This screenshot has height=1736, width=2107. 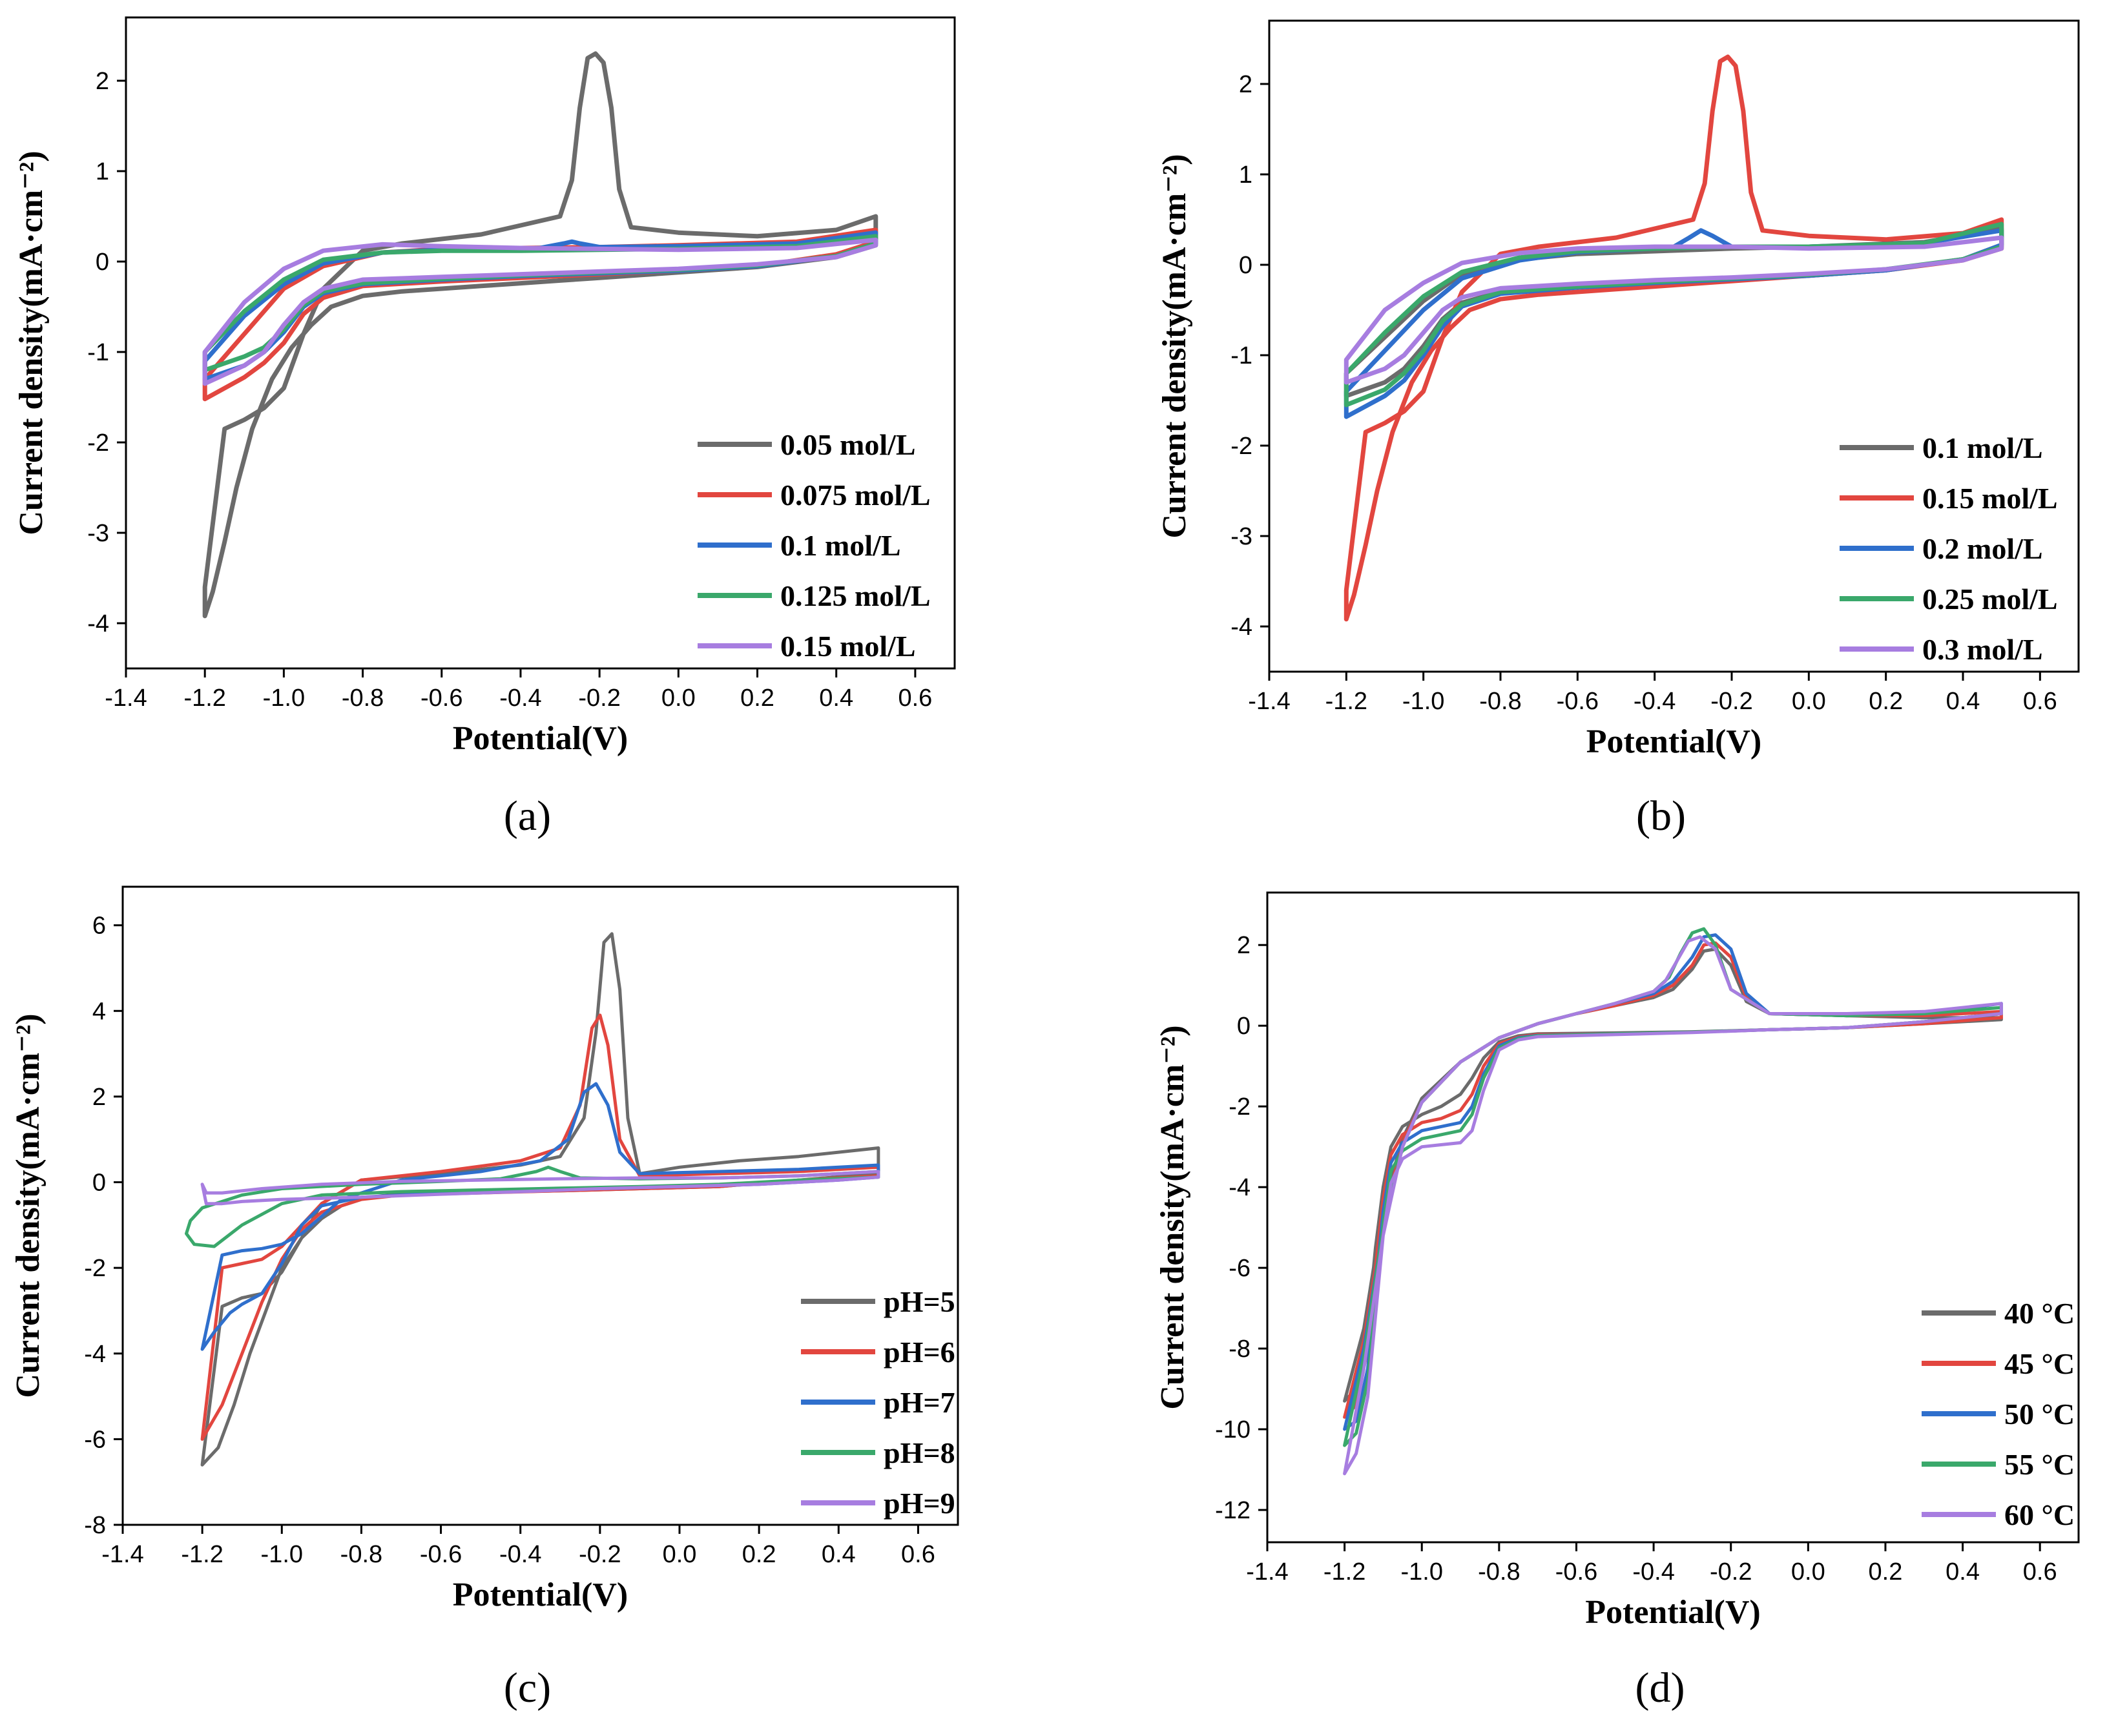 I want to click on legend-entry: pH=9, so click(x=919, y=1503).